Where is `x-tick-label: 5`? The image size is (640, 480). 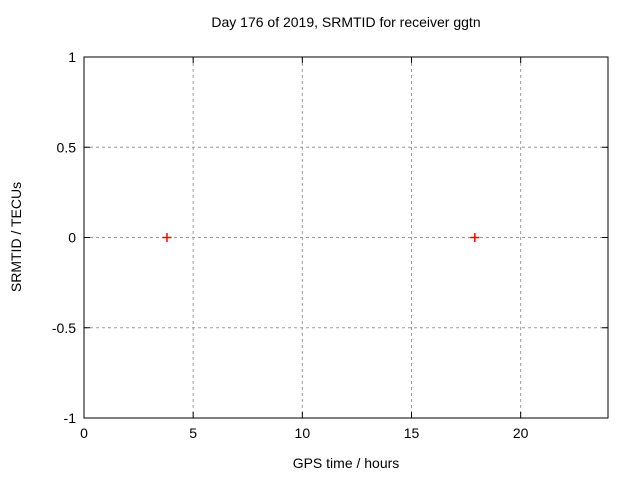 x-tick-label: 5 is located at coordinates (193, 433).